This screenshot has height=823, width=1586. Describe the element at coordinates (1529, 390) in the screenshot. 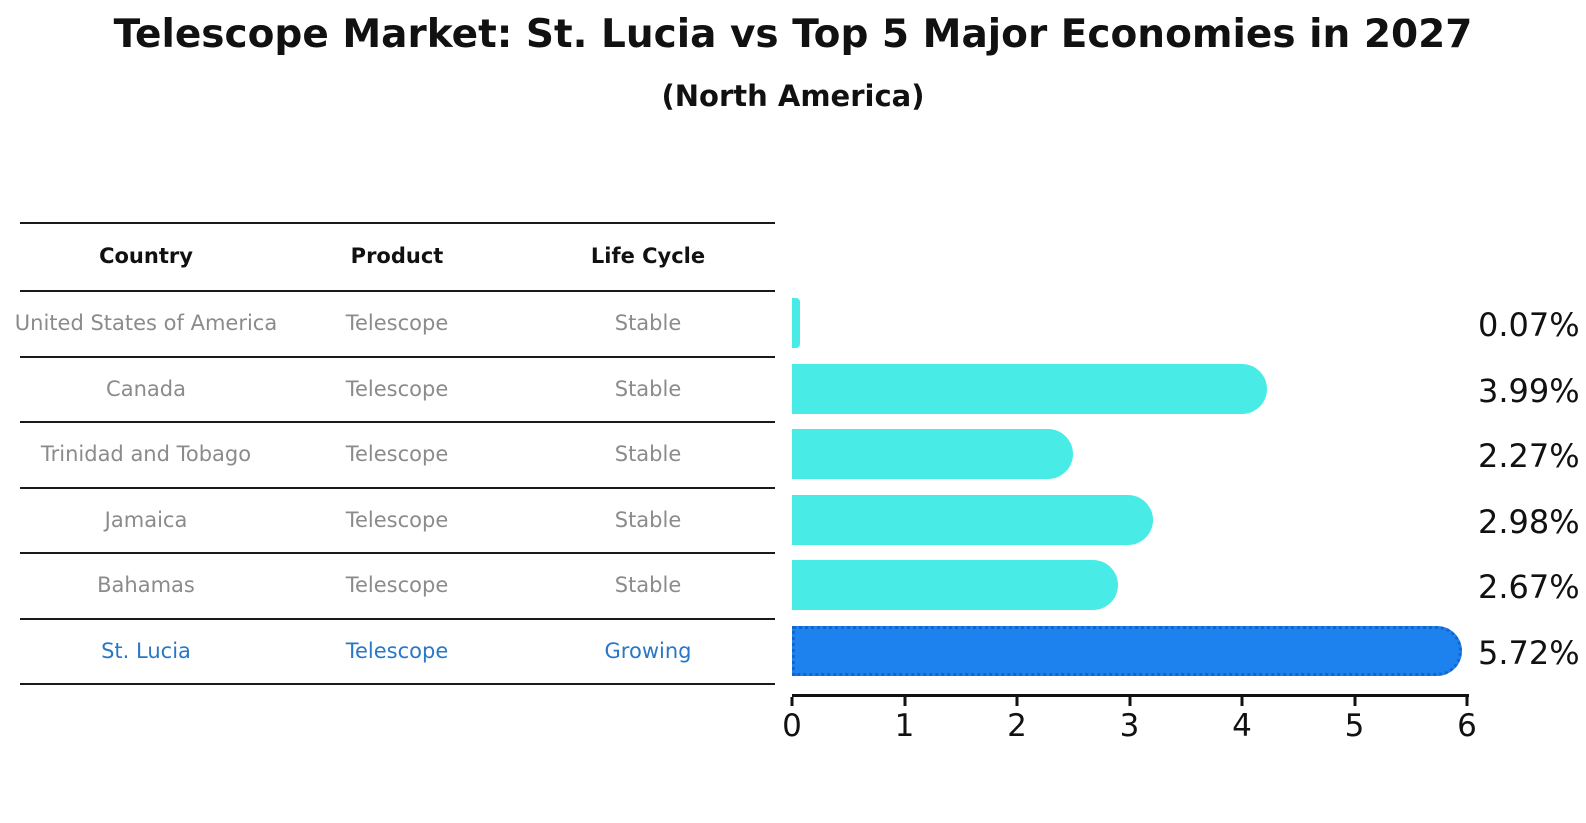

I see `value-label: 3.99%` at that location.